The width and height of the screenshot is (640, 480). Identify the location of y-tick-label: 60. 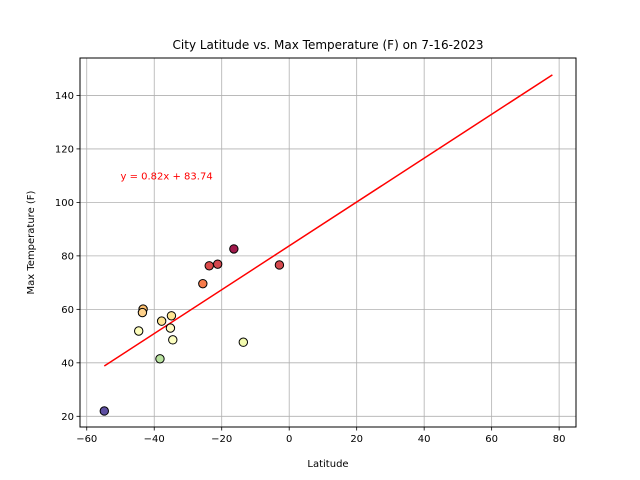
(67, 310).